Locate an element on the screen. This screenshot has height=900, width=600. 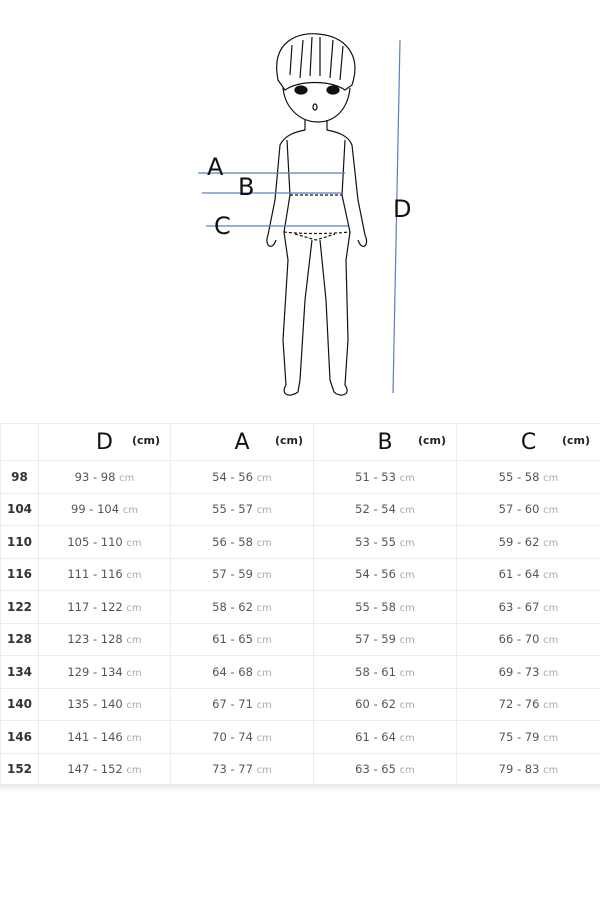
measure-cell-c: 57 - 60 cm is located at coordinates (528, 509).